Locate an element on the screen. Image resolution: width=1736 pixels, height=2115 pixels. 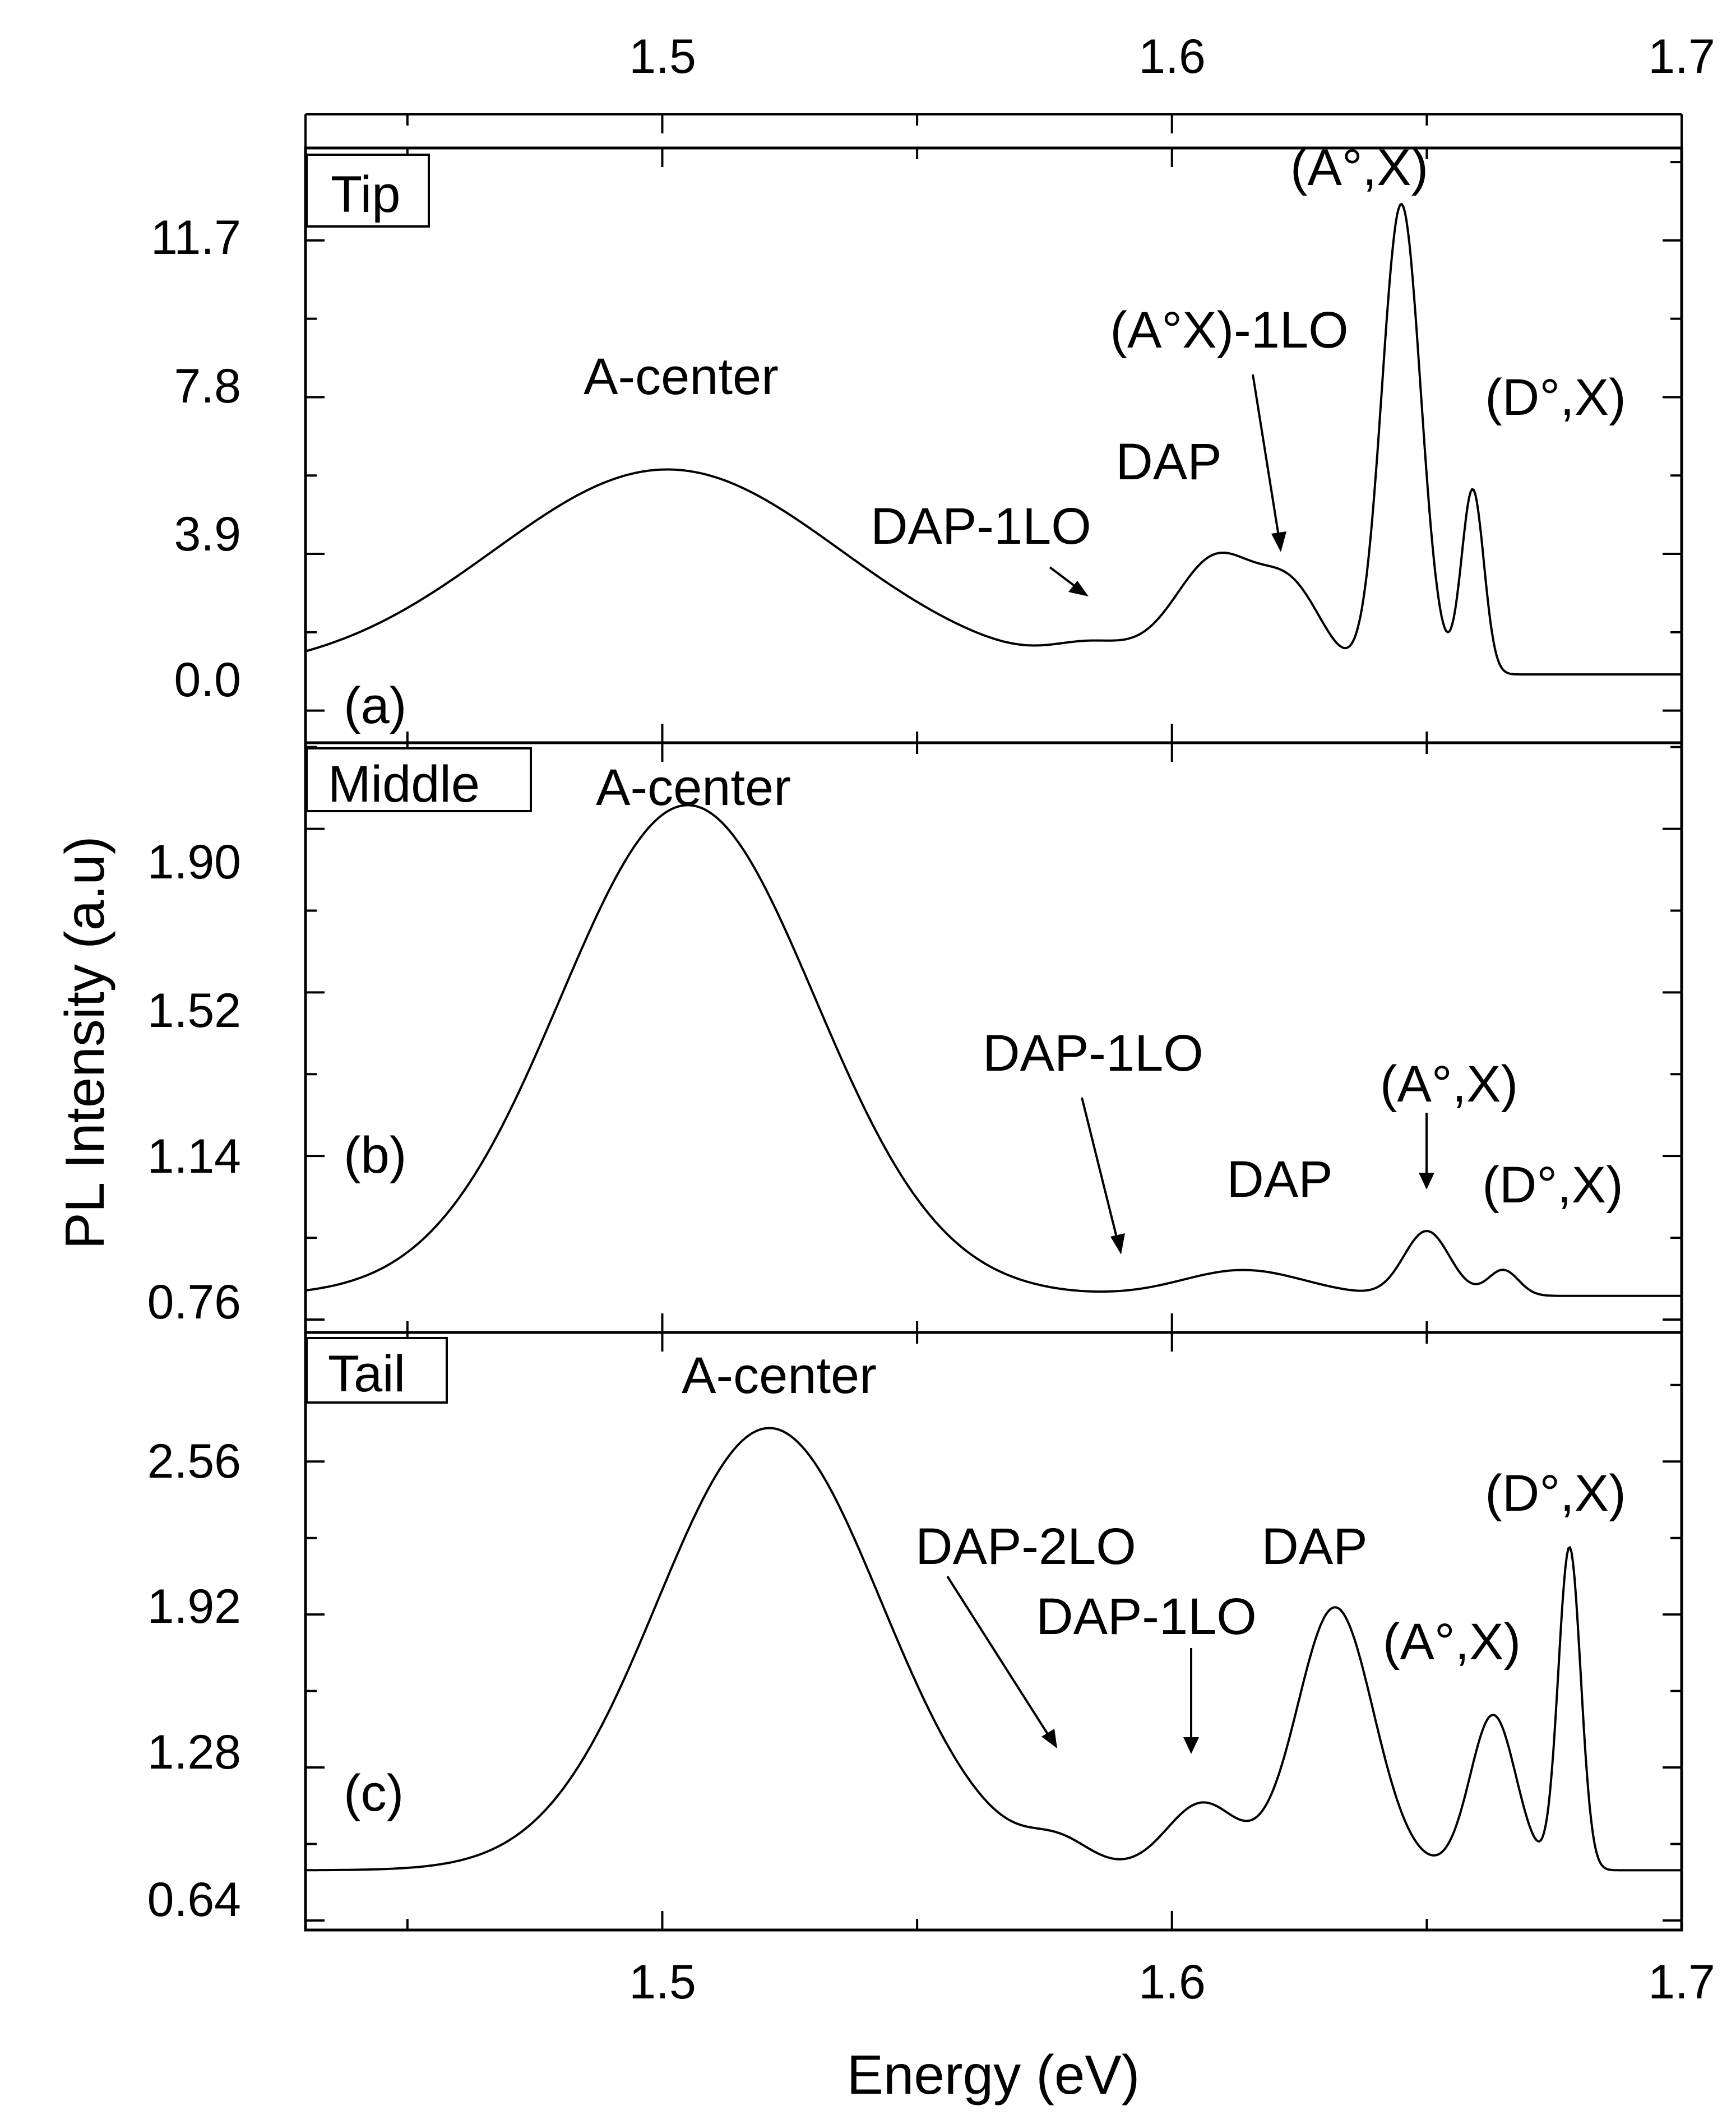
tip-region-tag: Tip is located at coordinates (367, 191).